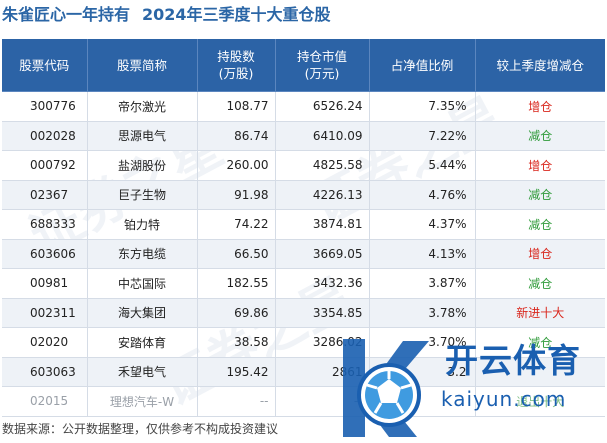 This screenshot has width=607, height=443. What do you see at coordinates (45, 342) in the screenshot?
I see `stock-code: 02020` at bounding box center [45, 342].